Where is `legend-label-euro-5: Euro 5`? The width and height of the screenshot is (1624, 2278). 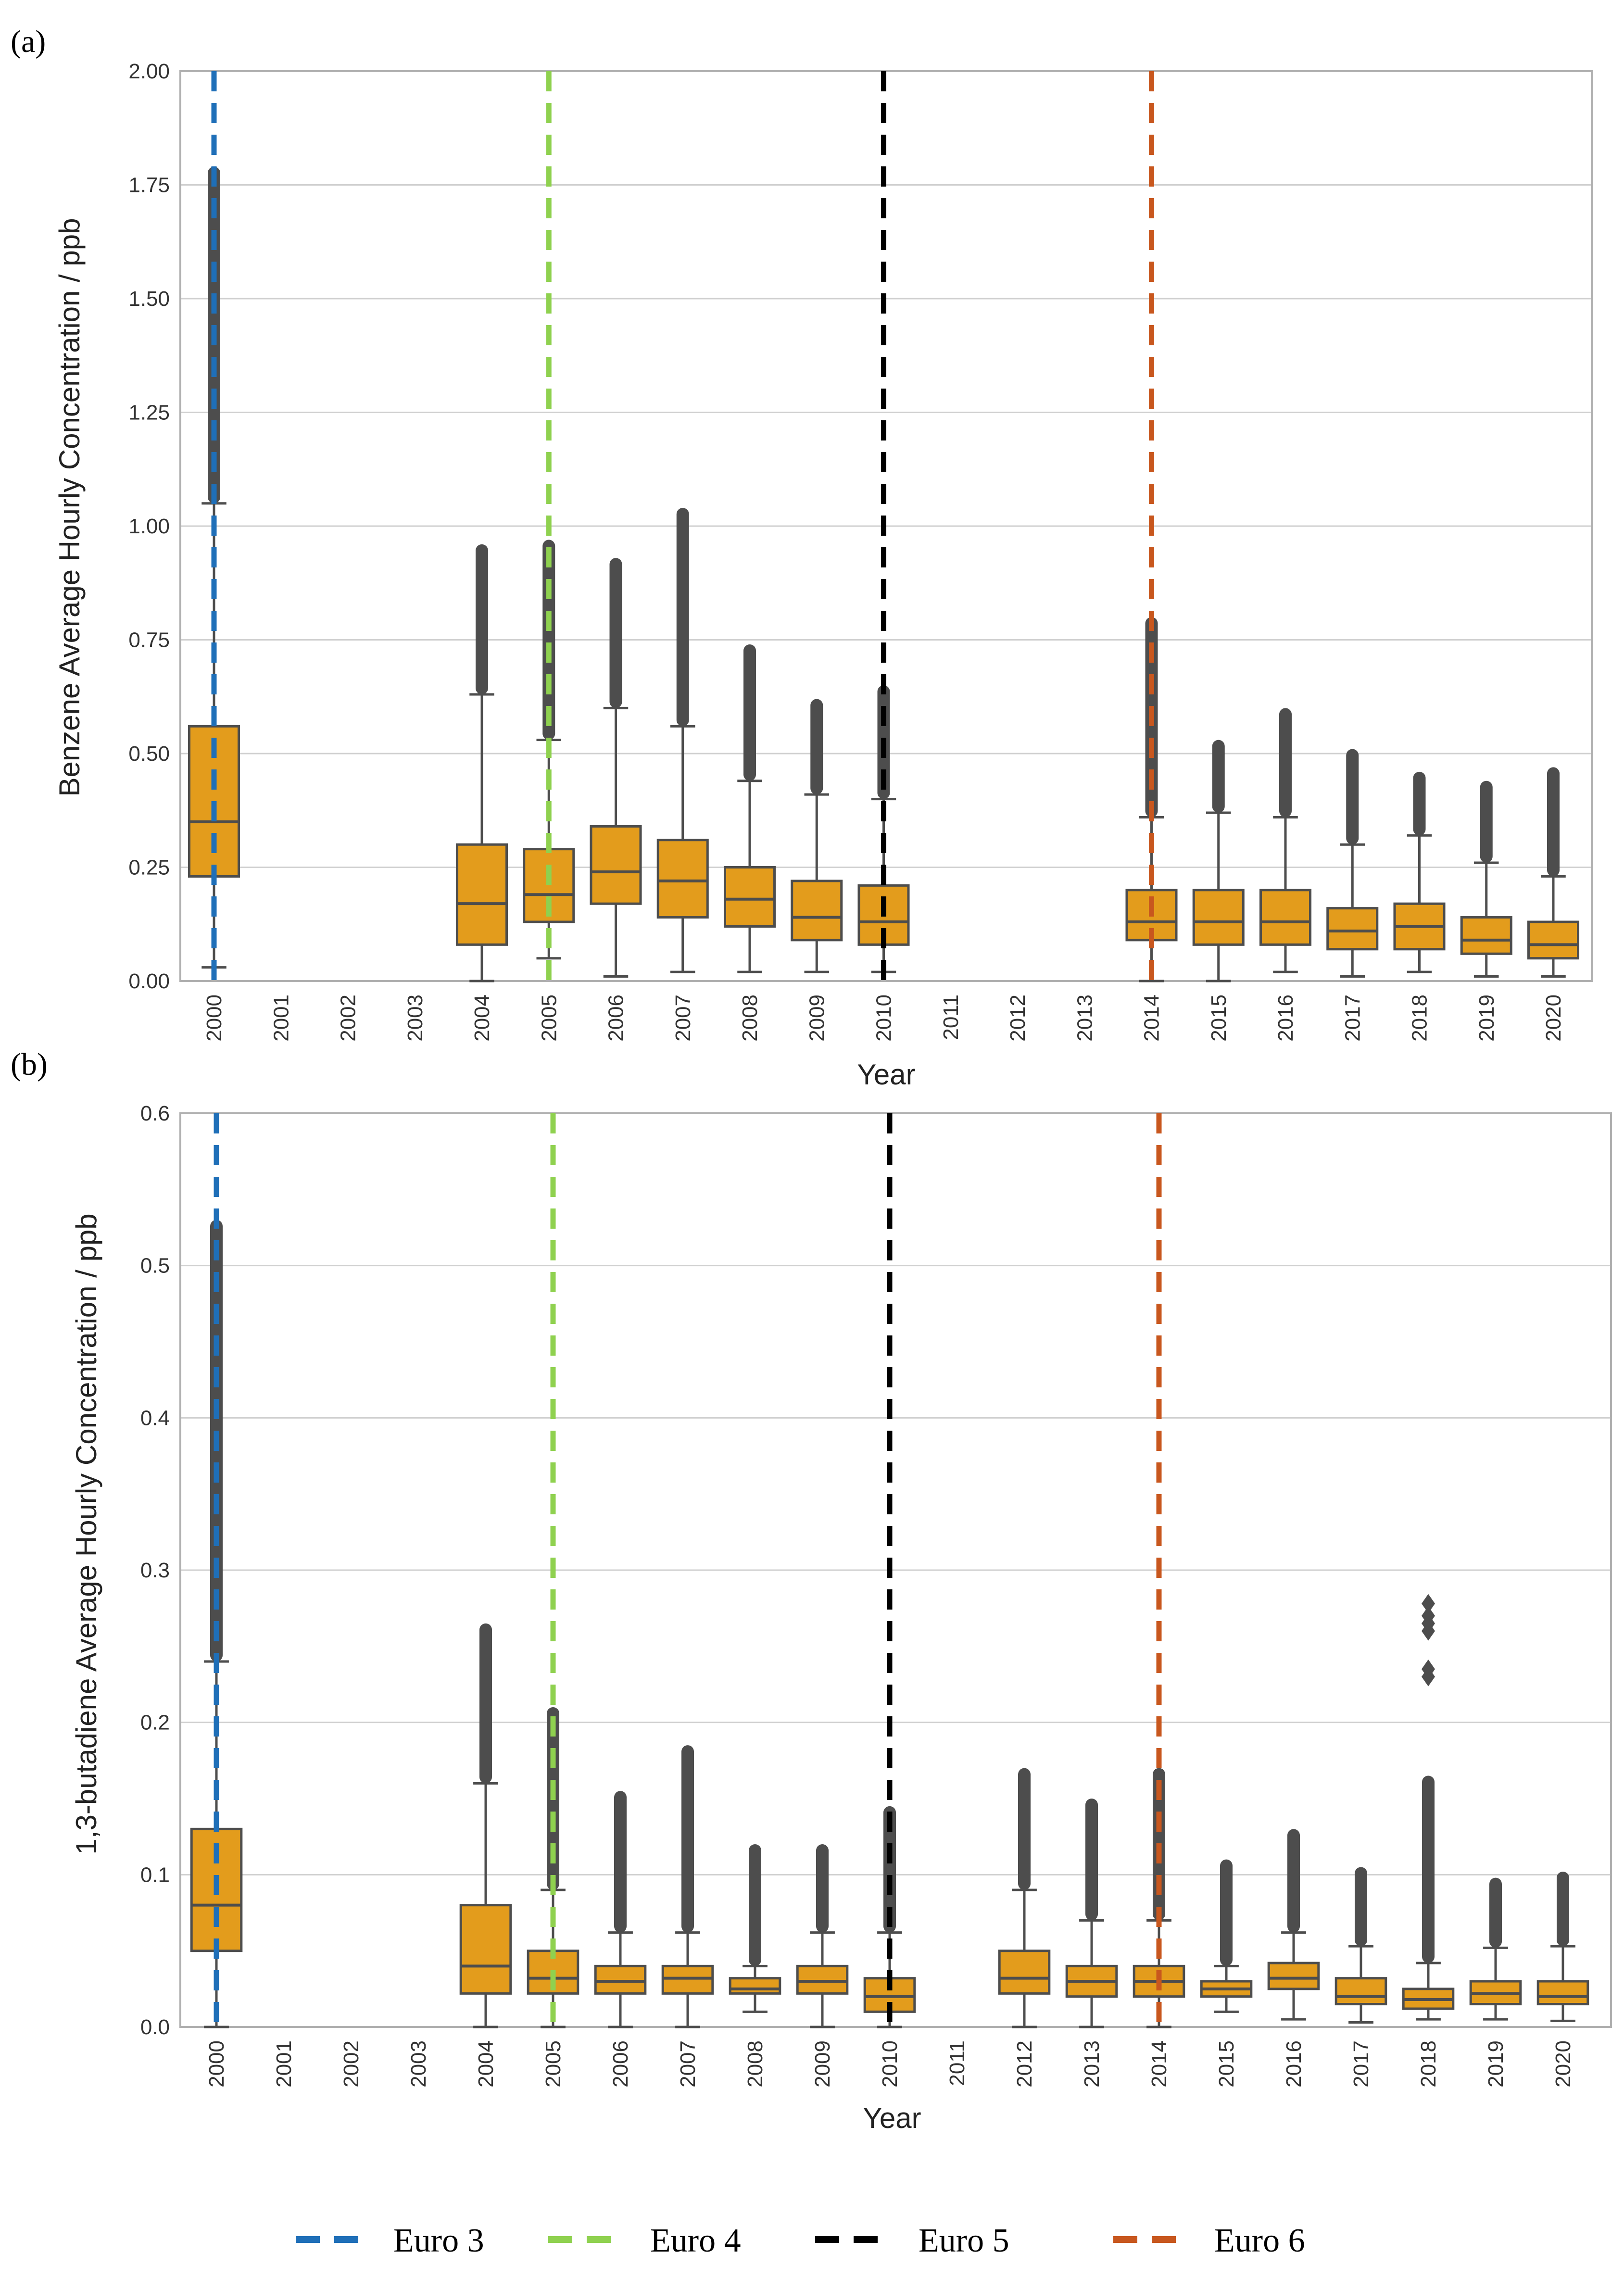
legend-label-euro-5: Euro 5 is located at coordinates (964, 2240).